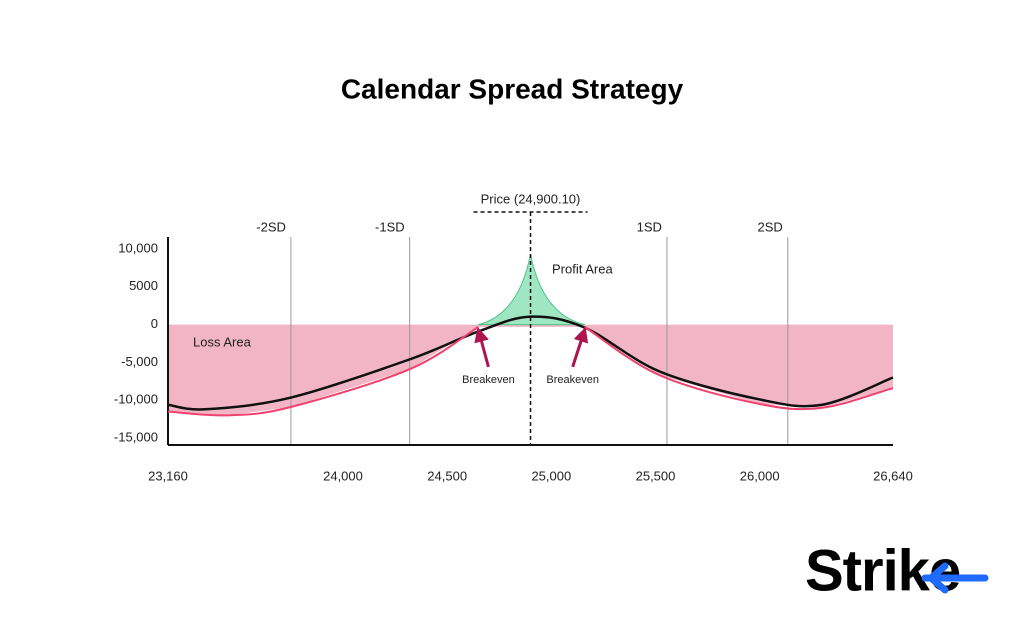  What do you see at coordinates (154, 323) in the screenshot?
I see `y-tick-label: 0` at bounding box center [154, 323].